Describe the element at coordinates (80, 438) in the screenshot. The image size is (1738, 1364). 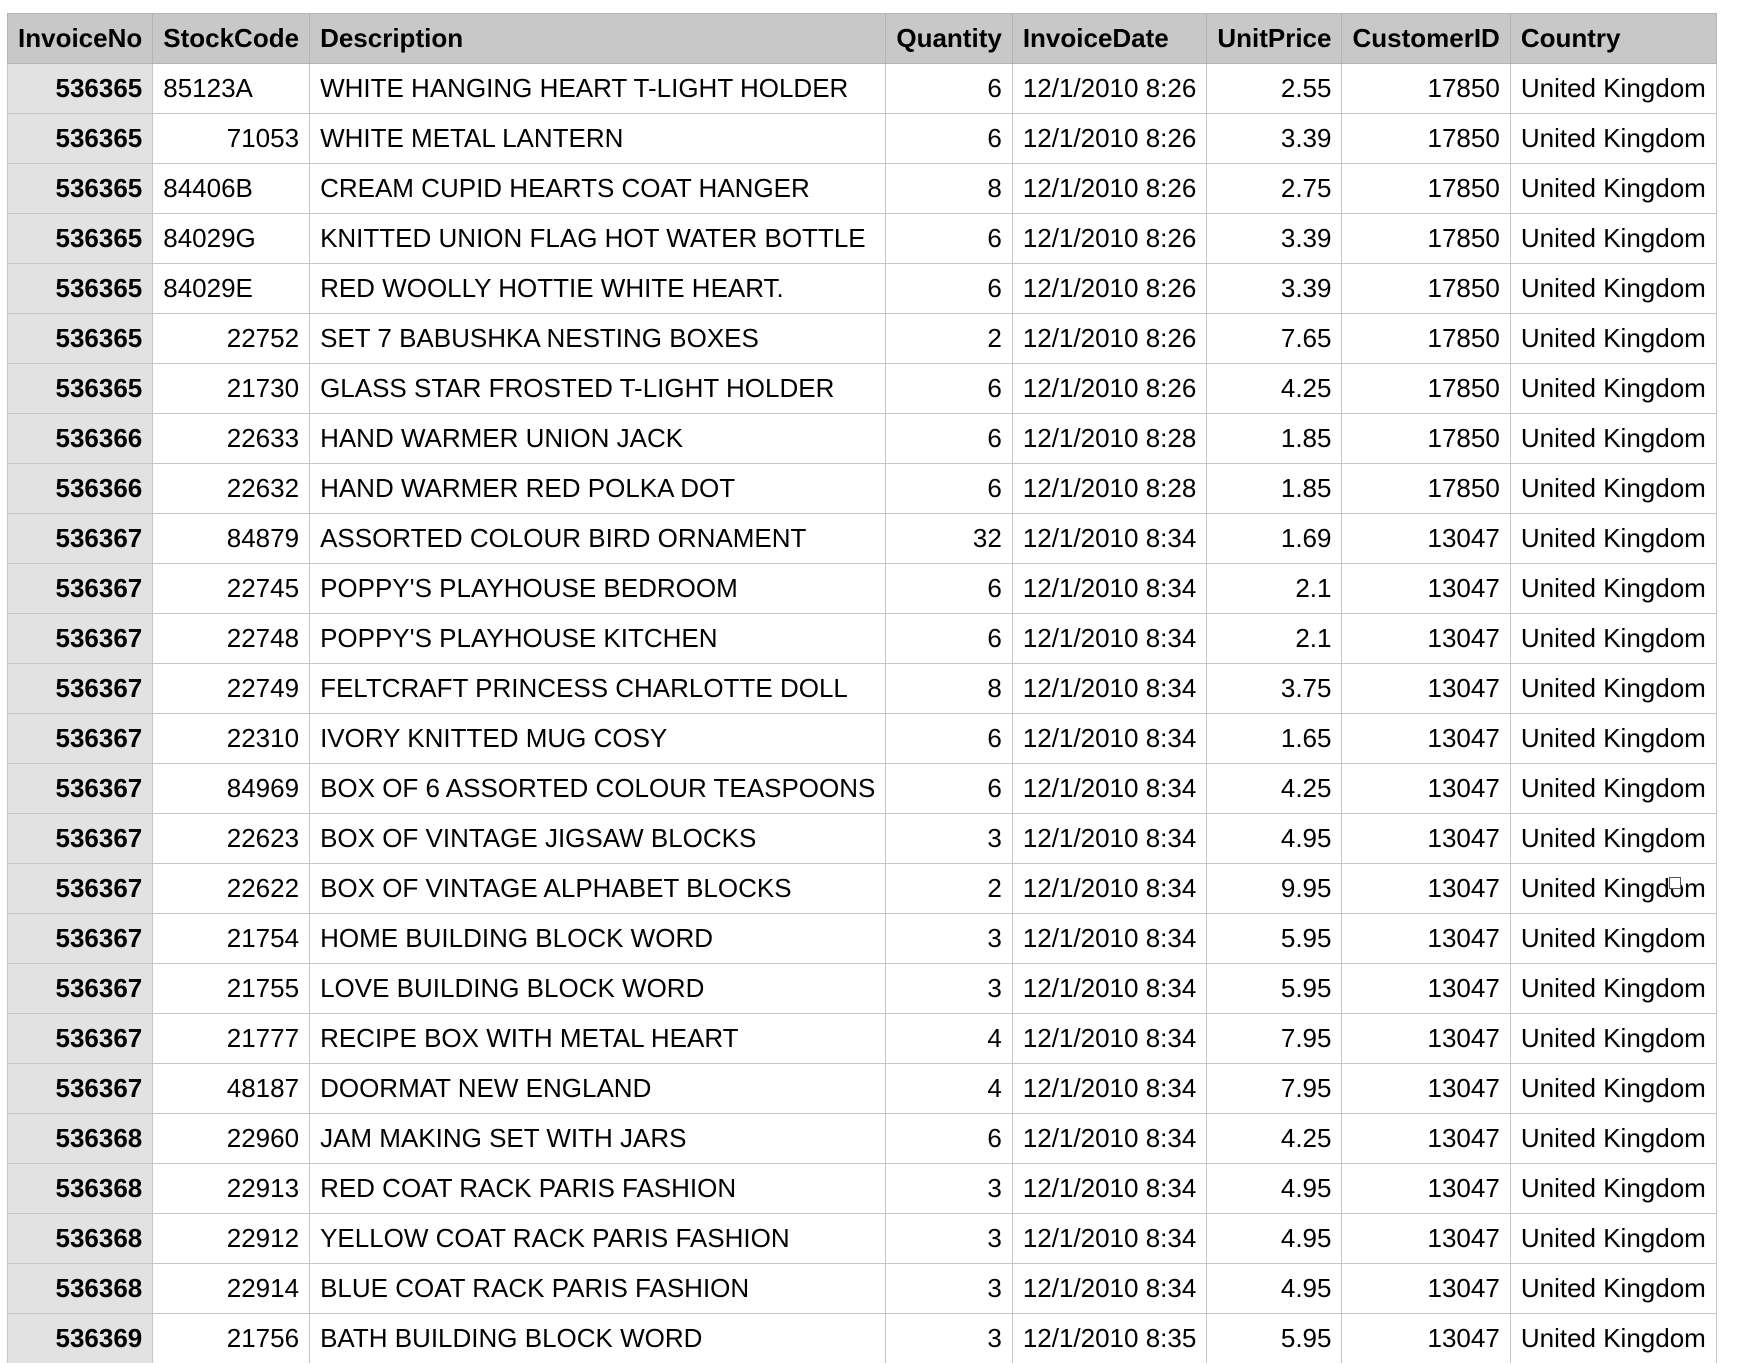
I see `cell-invoiceno: 536366` at that location.